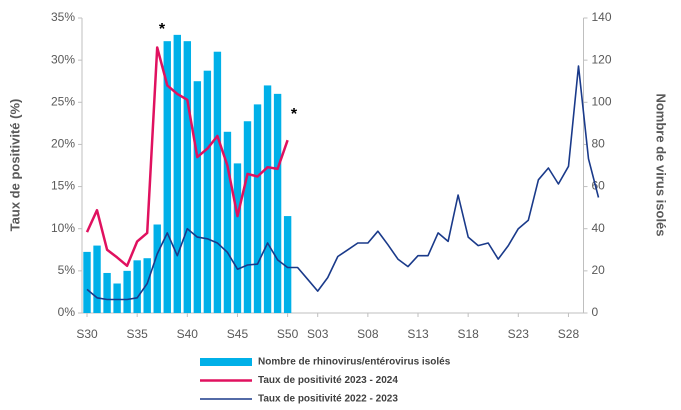 This screenshot has height=410, width=681. I want to click on y-tick-label: 25%, so click(63, 101).